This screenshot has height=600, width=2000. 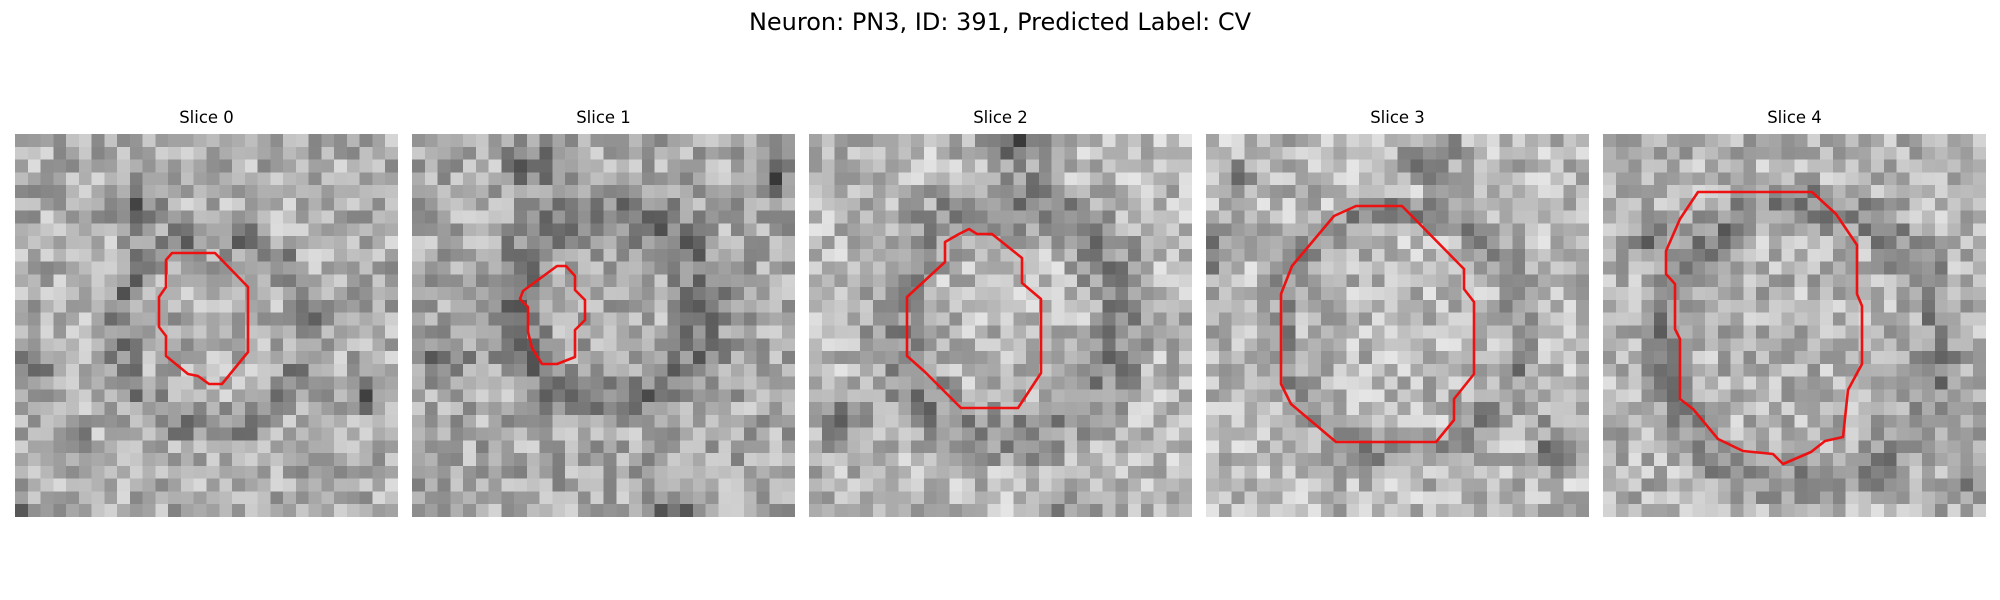 I want to click on slice-4-image, so click(x=1794, y=325).